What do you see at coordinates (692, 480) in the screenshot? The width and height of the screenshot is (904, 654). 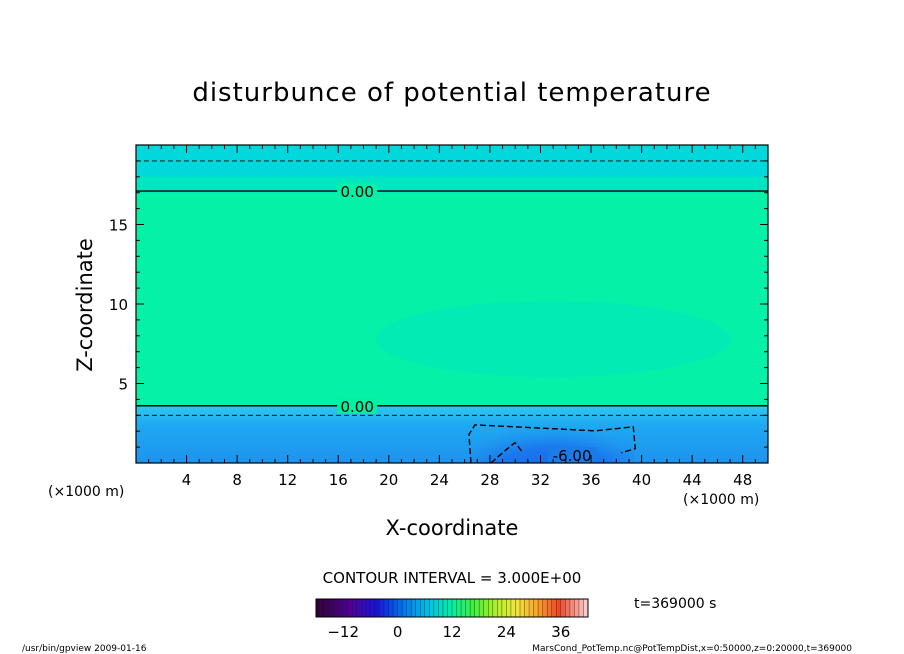 I see `x-tick-label: 44` at bounding box center [692, 480].